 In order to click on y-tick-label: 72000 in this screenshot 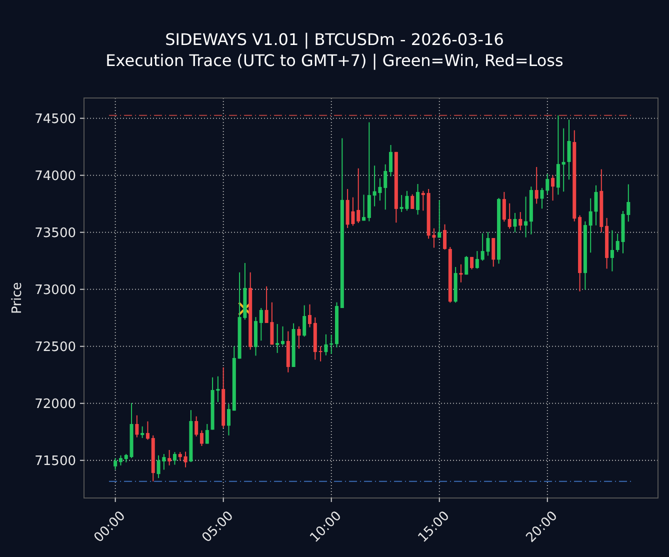, I will do `click(55, 404)`.